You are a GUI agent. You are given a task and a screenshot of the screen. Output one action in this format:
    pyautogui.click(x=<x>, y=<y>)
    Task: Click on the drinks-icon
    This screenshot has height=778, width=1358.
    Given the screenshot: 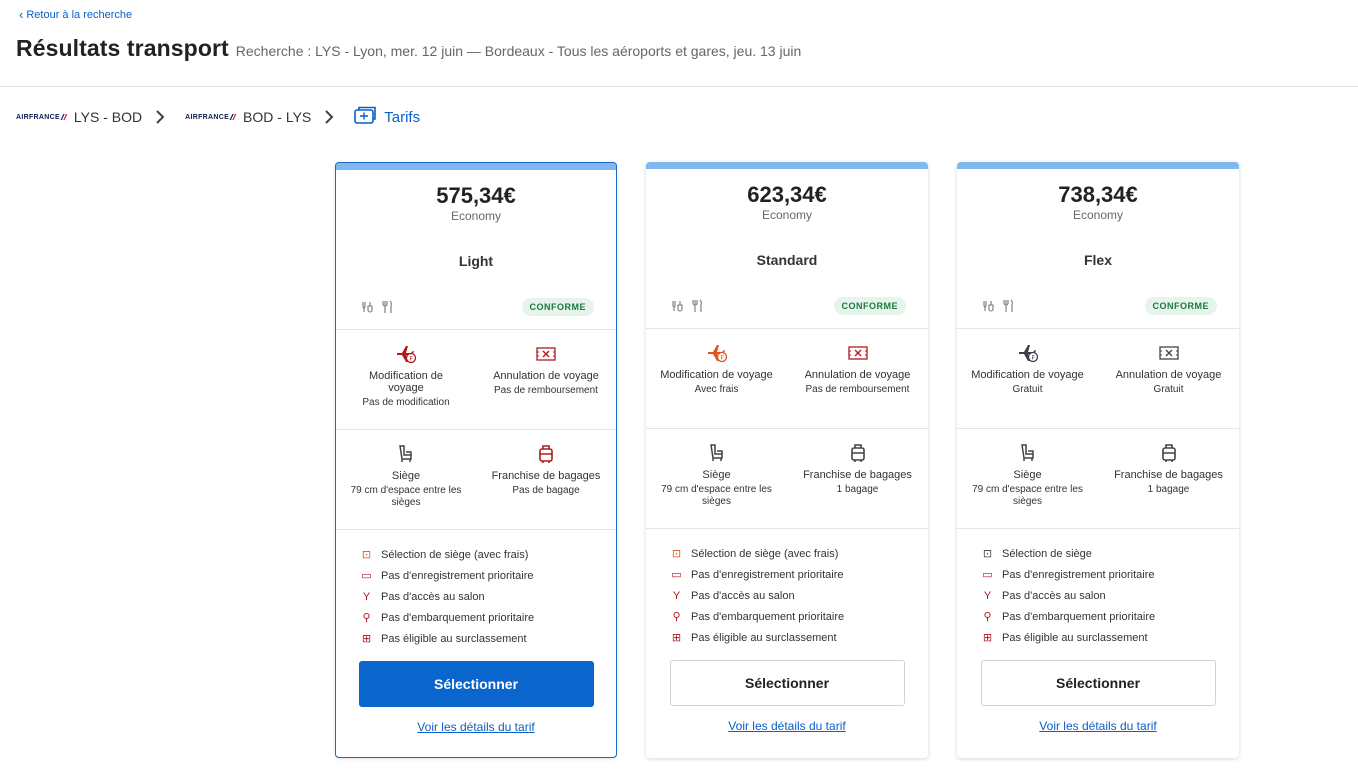 What is the action you would take?
    pyautogui.click(x=367, y=307)
    